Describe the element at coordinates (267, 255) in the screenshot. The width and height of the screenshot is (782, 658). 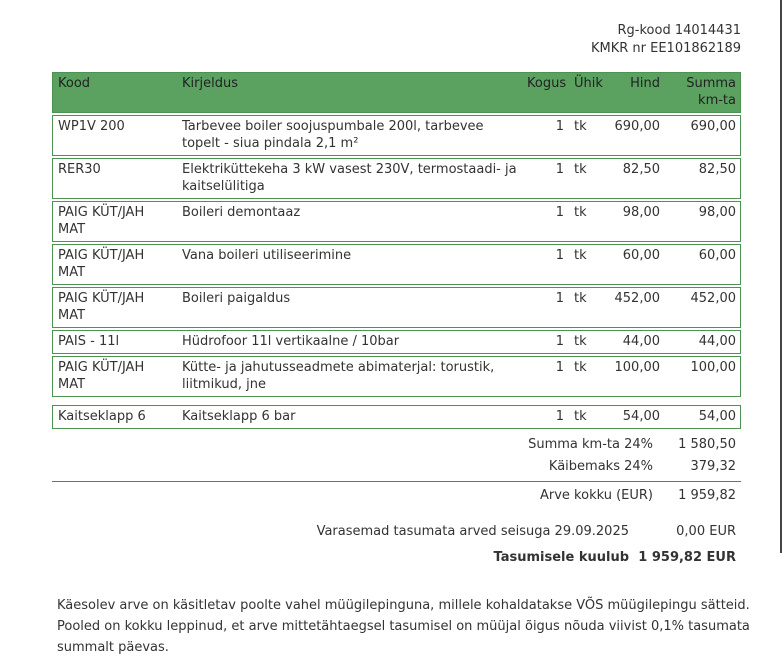
I see `cell-kirjeldus: Vana boileri utiliseerimine` at that location.